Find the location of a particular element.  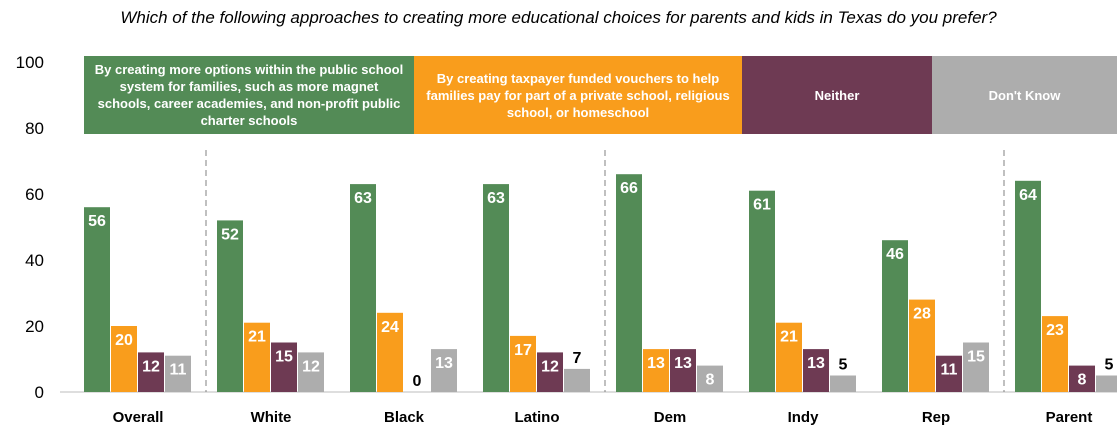

data-label: 0 is located at coordinates (417, 381).